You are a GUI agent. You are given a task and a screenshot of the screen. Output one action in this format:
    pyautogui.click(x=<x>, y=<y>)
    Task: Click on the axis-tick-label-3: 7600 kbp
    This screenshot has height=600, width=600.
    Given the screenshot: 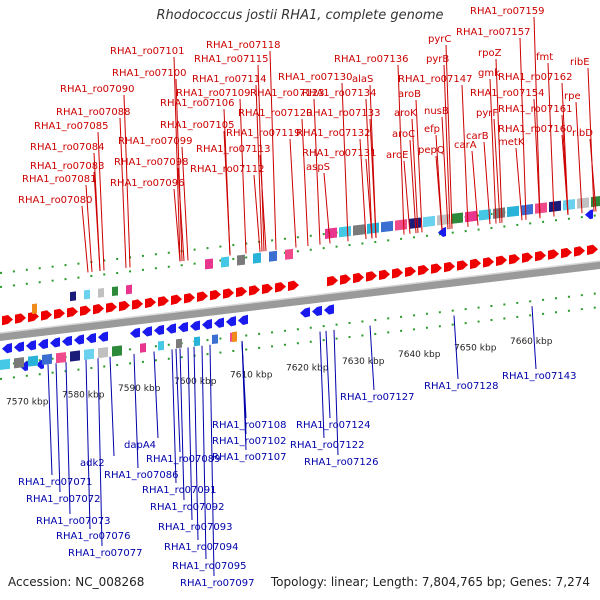 What is the action you would take?
    pyautogui.click(x=195, y=382)
    